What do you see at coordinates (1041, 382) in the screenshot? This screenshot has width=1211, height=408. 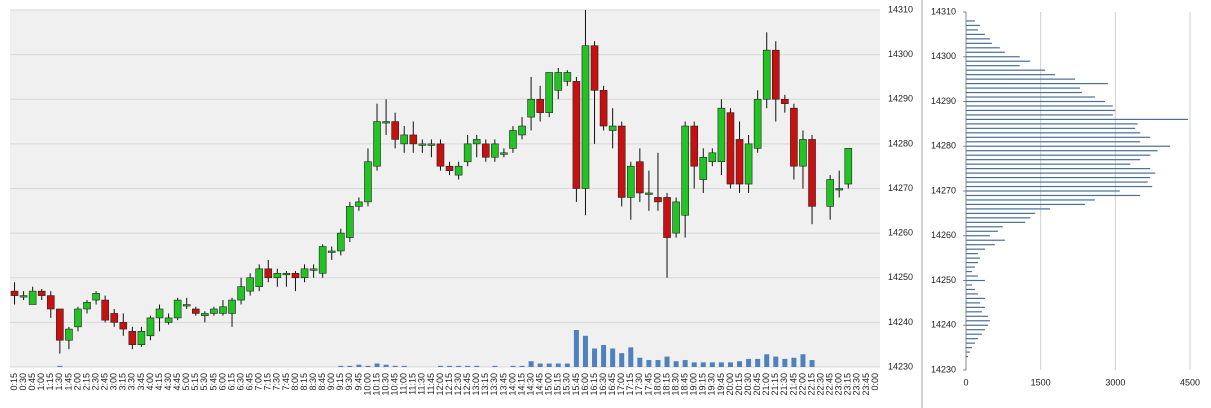 I see `x-tick-label: 1500` at bounding box center [1041, 382].